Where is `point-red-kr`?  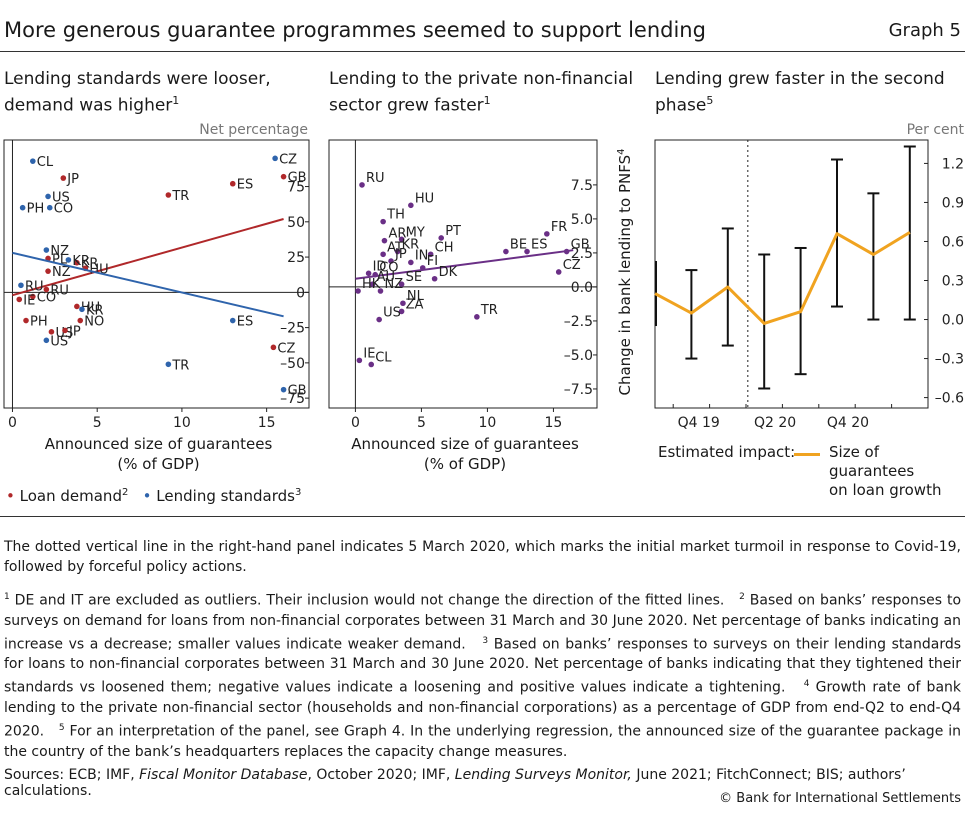
point-red-kr is located at coordinates (77, 262).